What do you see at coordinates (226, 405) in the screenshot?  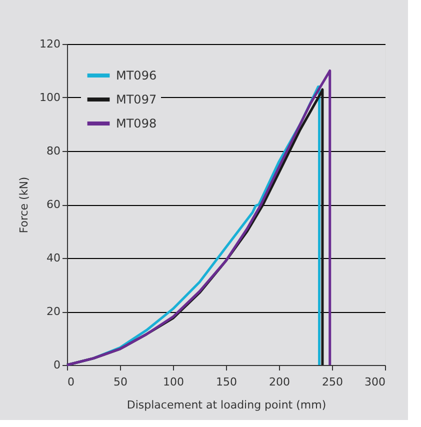 I see `x-axis-title: Displacement at loading point (mm)` at bounding box center [226, 405].